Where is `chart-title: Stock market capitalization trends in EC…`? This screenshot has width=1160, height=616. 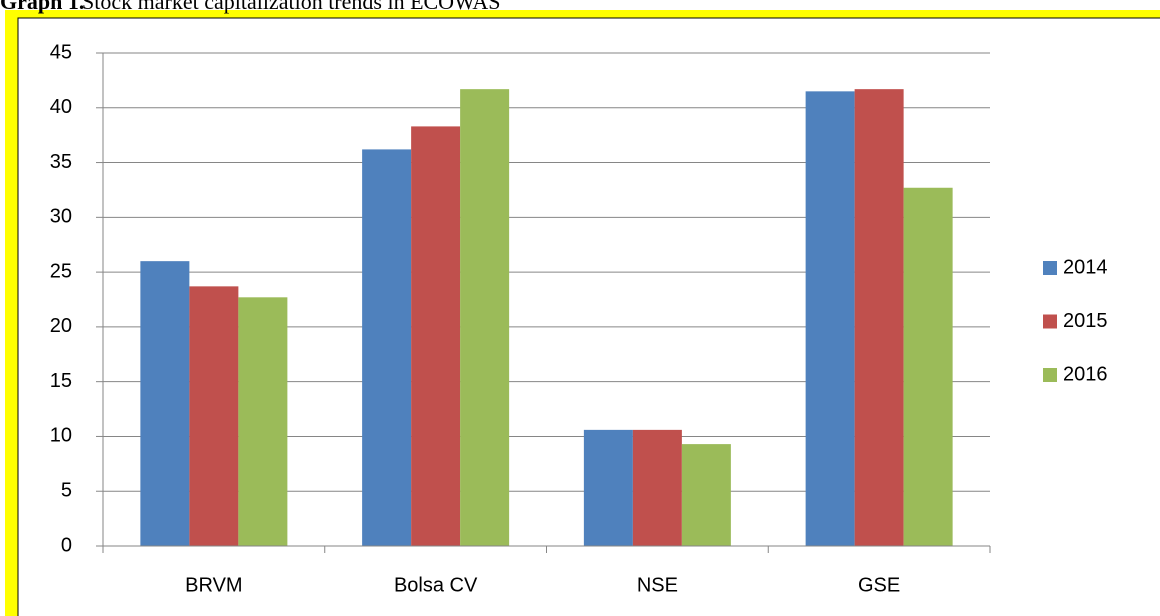 chart-title: Stock market capitalization trends in EC… is located at coordinates (291, 7).